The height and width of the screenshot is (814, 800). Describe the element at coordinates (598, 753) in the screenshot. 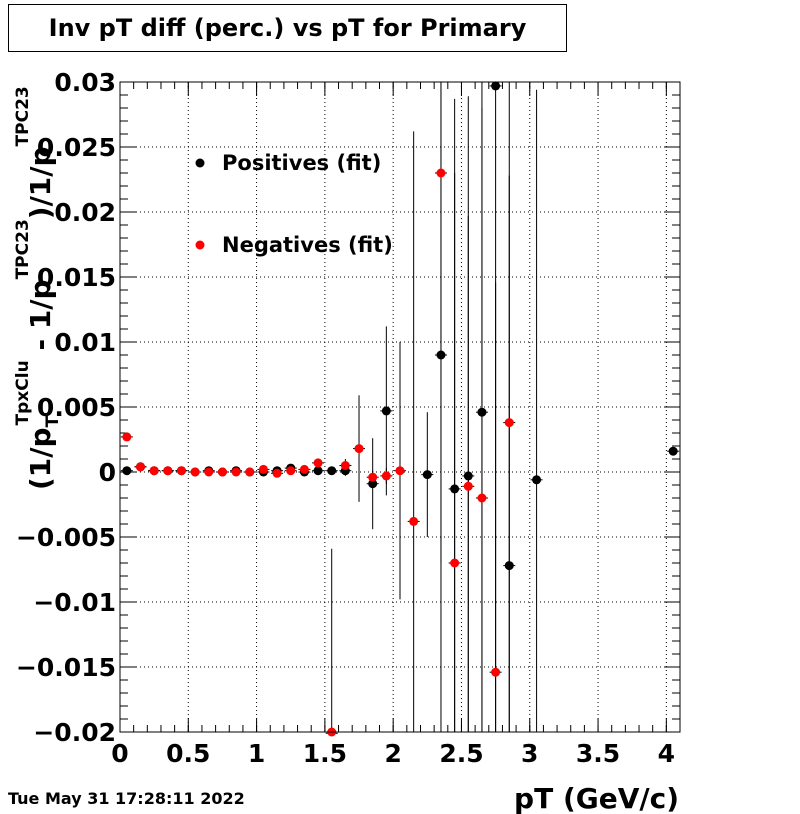

I see `x-tick-label: 3.5` at that location.